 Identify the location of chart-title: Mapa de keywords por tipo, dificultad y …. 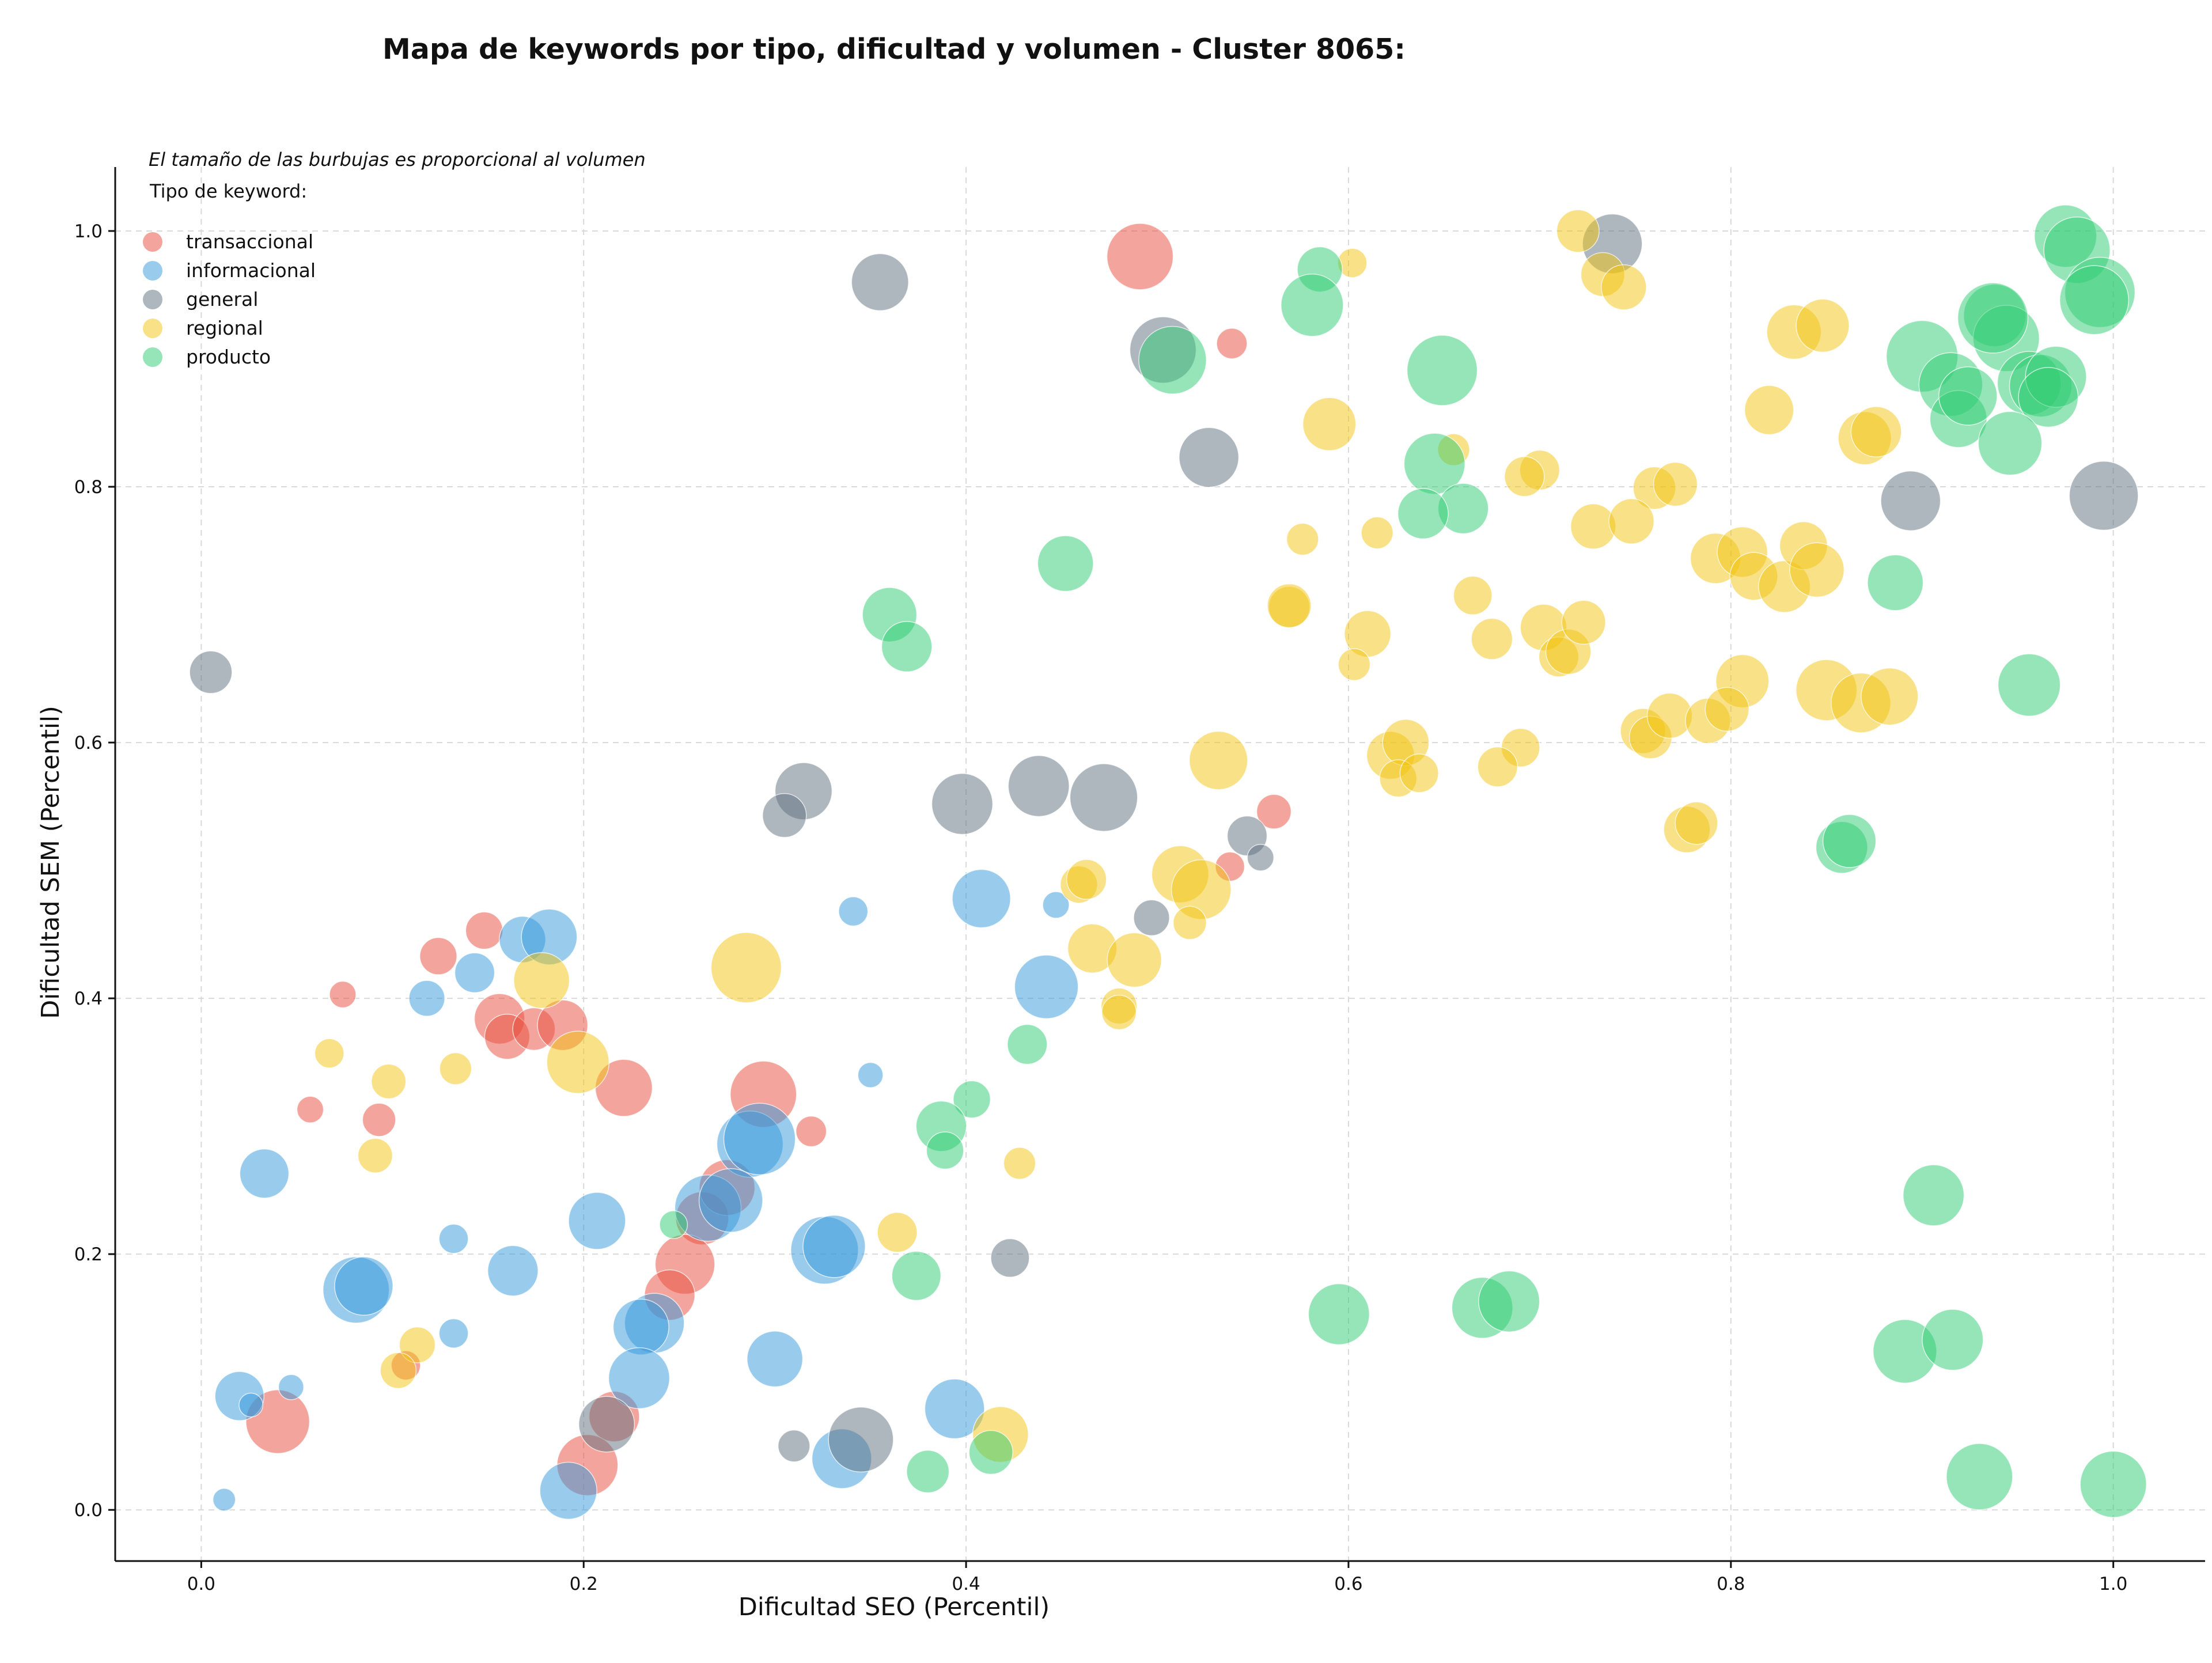
(894, 49).